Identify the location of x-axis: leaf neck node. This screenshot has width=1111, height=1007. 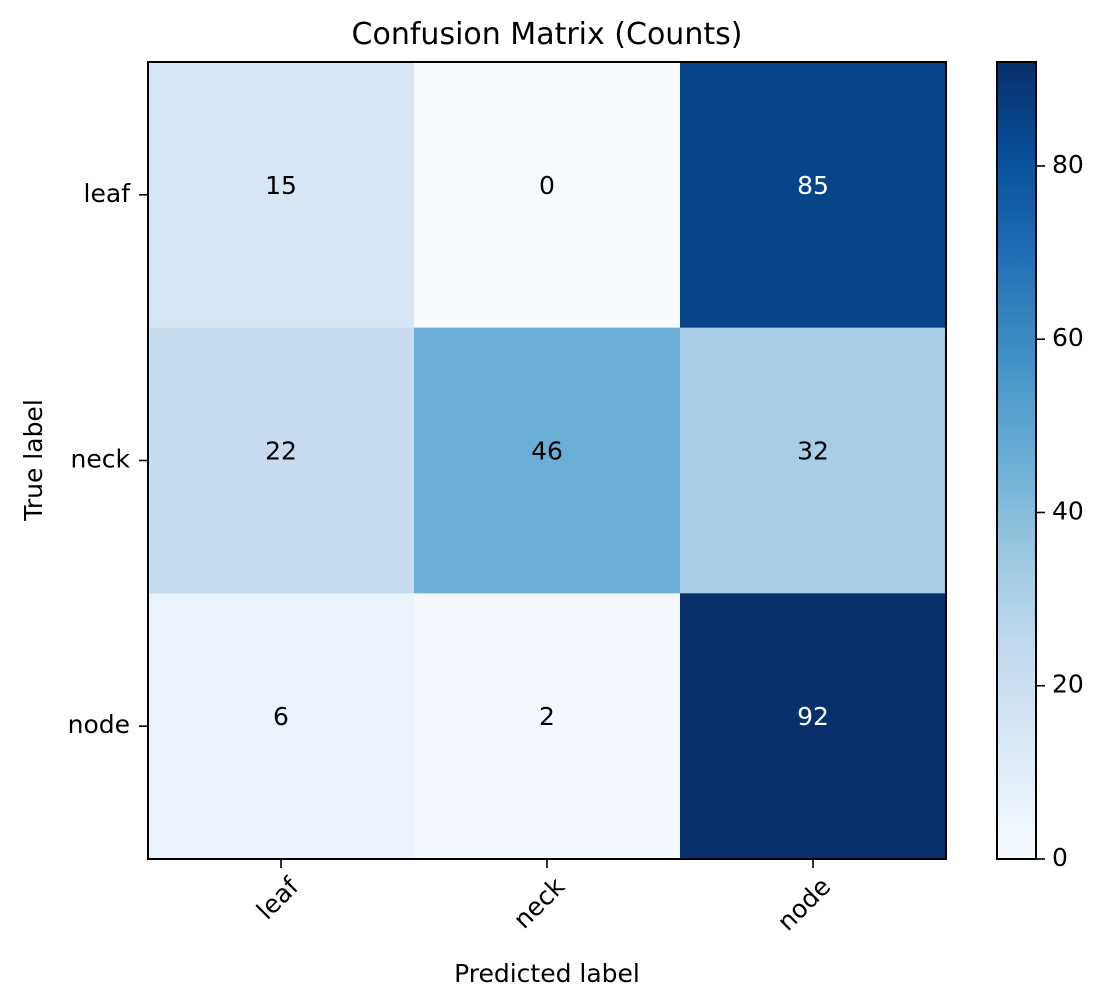
(543, 897).